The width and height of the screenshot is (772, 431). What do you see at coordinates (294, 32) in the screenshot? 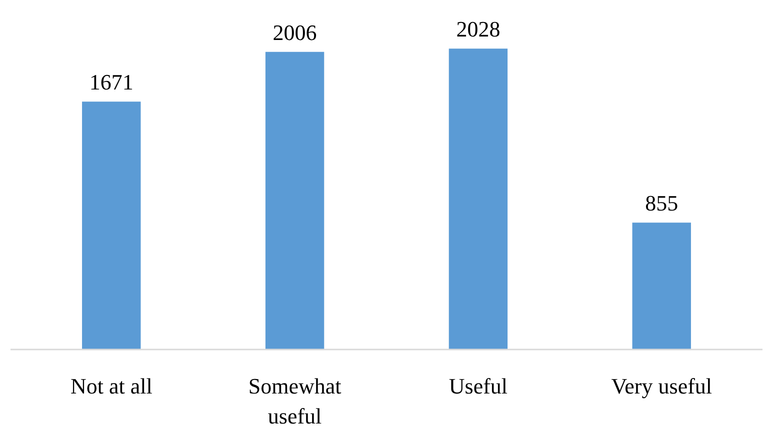
I see `data-label: 2006` at bounding box center [294, 32].